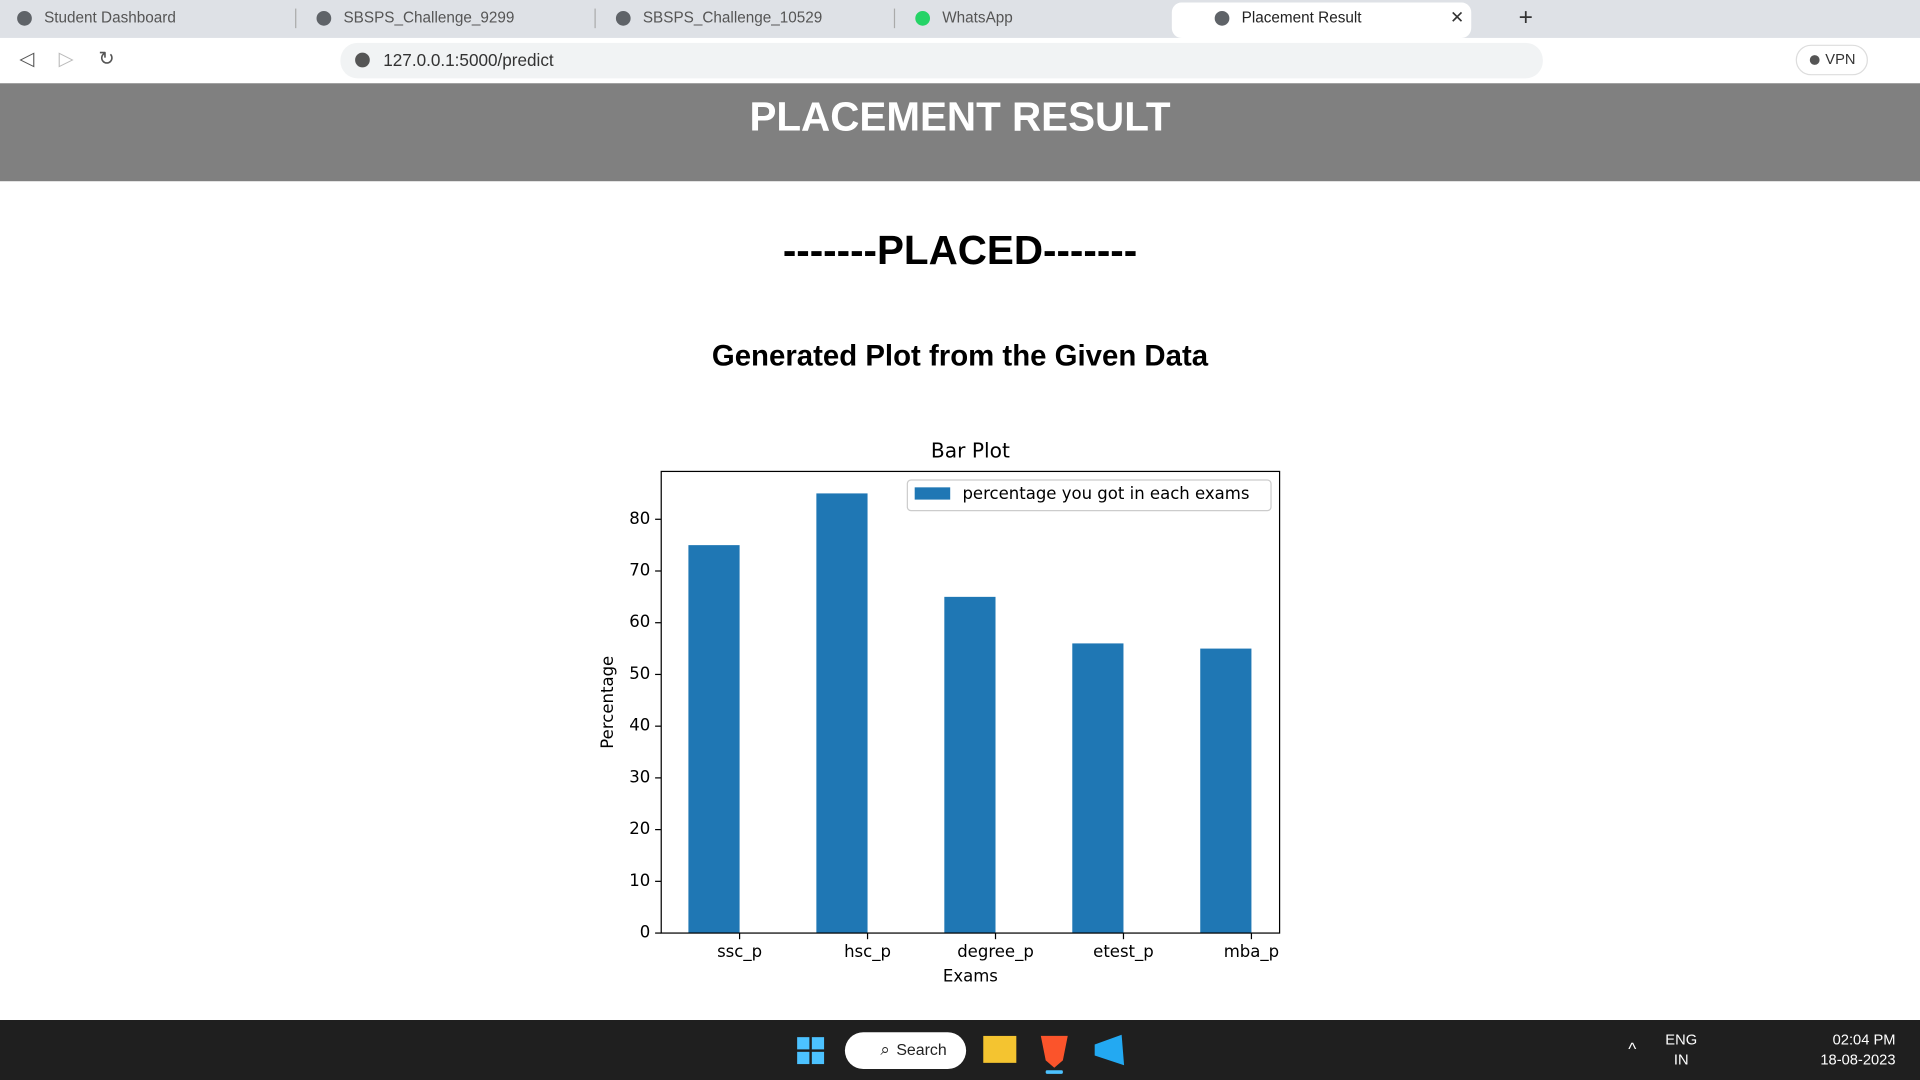  I want to click on x-tick-label: hsc_p, so click(867, 952).